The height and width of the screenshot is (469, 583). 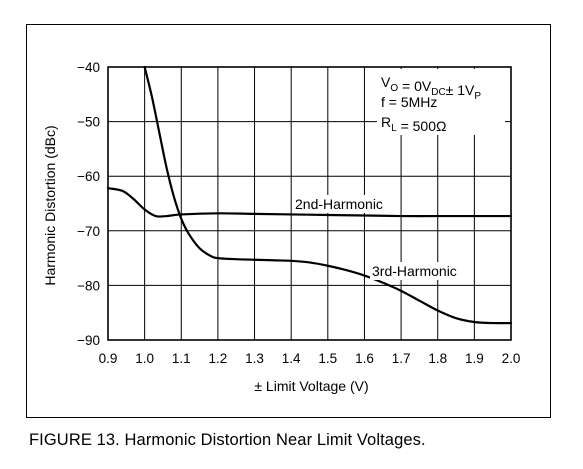 What do you see at coordinates (218, 358) in the screenshot?
I see `x-tick-label: 1.2` at bounding box center [218, 358].